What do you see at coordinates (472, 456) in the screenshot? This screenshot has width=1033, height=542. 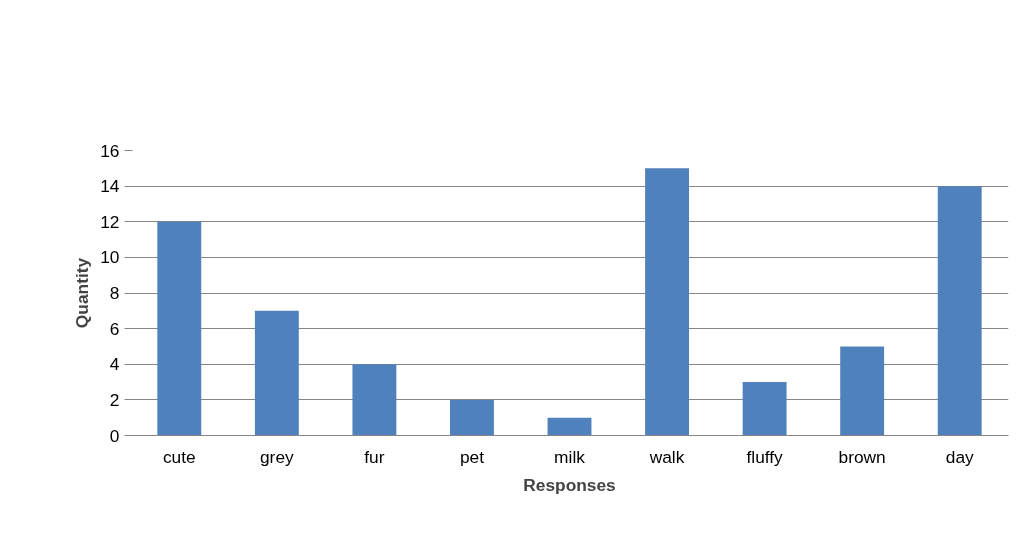 I see `x-tick-label: pet` at bounding box center [472, 456].